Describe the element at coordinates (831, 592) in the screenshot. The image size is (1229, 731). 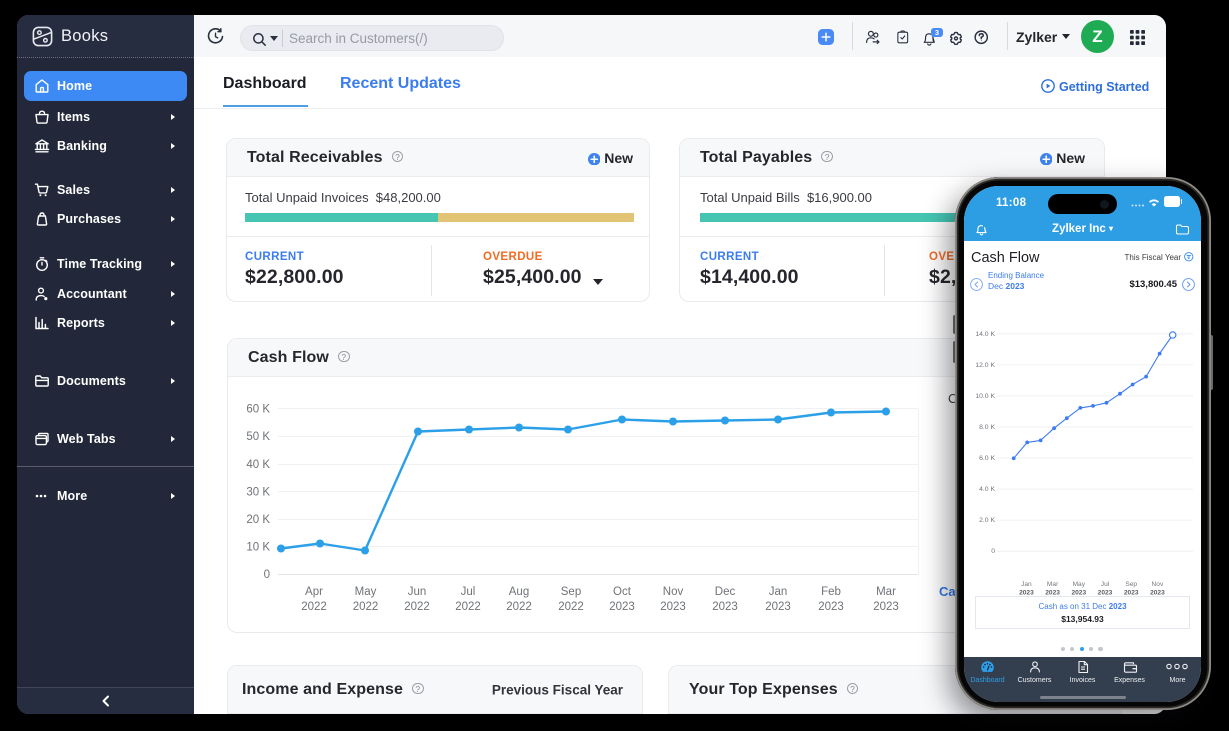
I see `svg-text: Feb` at that location.